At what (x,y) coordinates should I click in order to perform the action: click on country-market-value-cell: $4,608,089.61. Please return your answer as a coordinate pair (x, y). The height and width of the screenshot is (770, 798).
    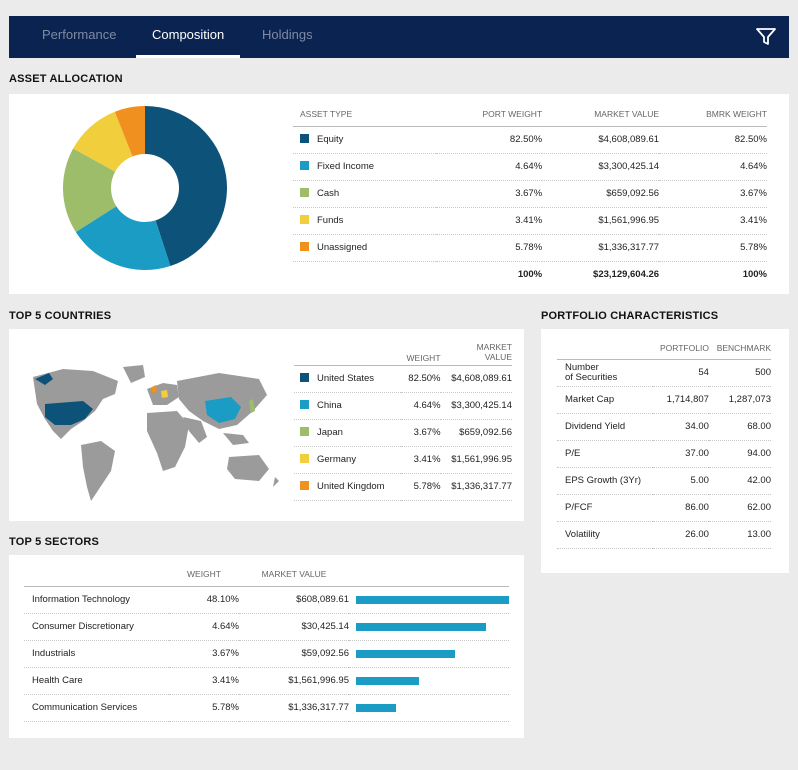
    Looking at the image, I should click on (481, 378).